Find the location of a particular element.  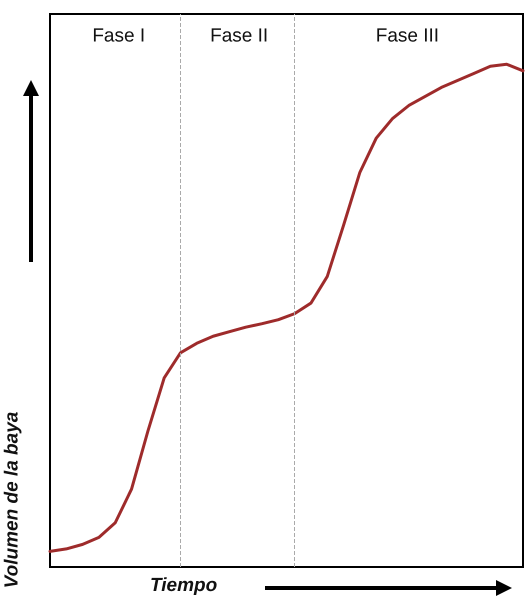

text: Fase III is located at coordinates (408, 36).